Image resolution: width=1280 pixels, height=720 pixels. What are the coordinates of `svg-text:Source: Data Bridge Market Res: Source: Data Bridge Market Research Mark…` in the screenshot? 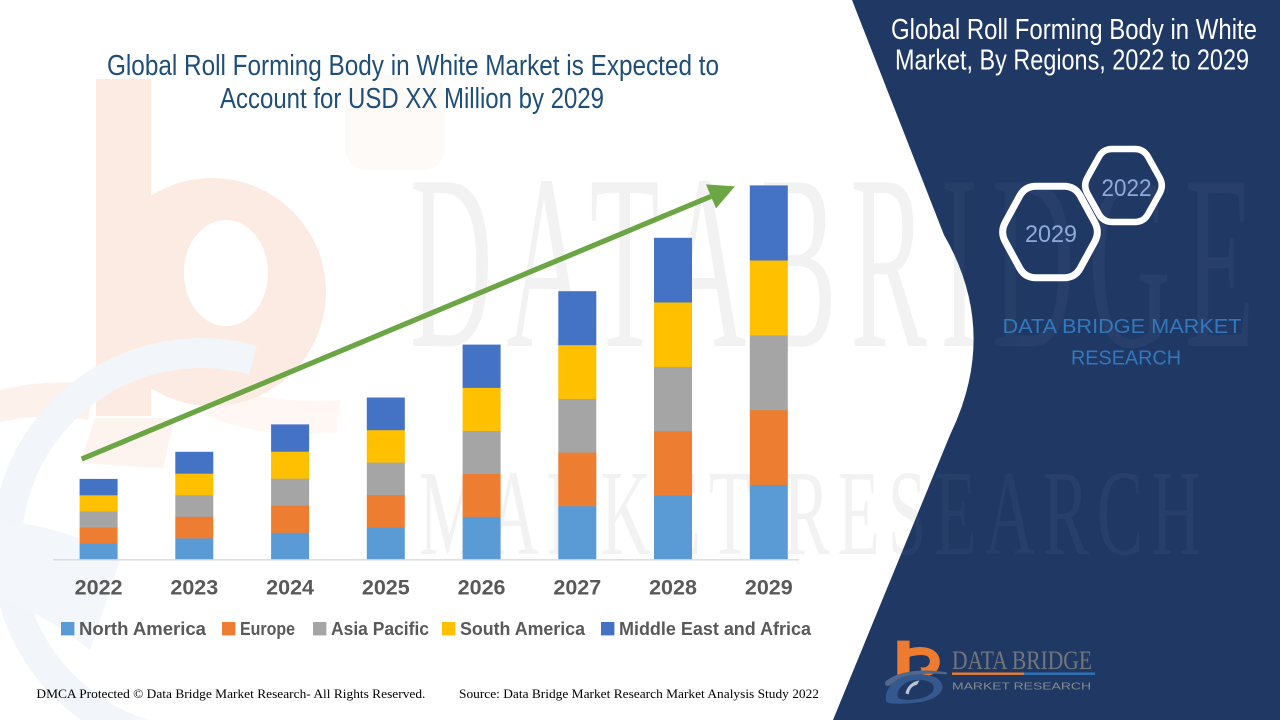 It's located at (639, 693).